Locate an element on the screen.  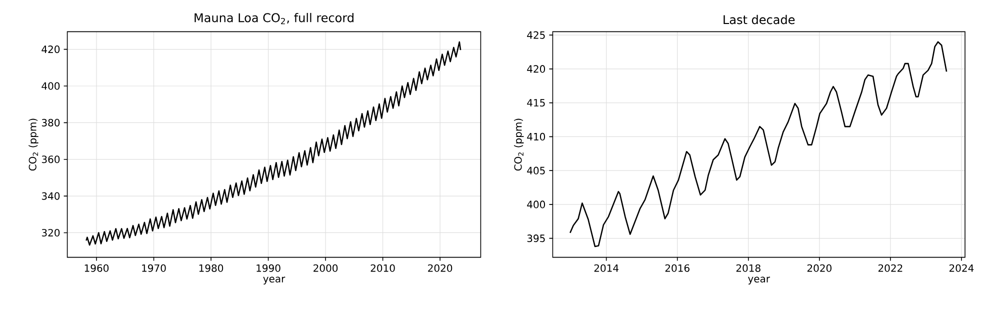
x-tick-label: 2022 is located at coordinates (890, 268).